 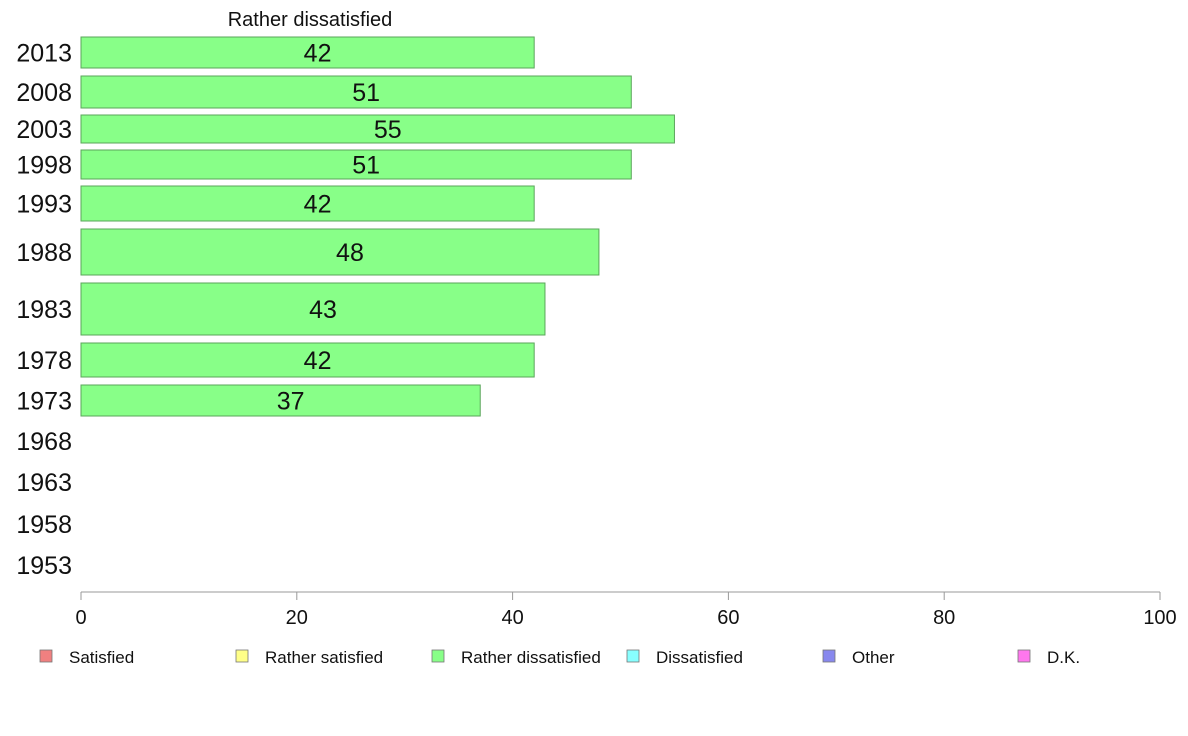 I want to click on legend-label-other: Other, so click(x=873, y=657).